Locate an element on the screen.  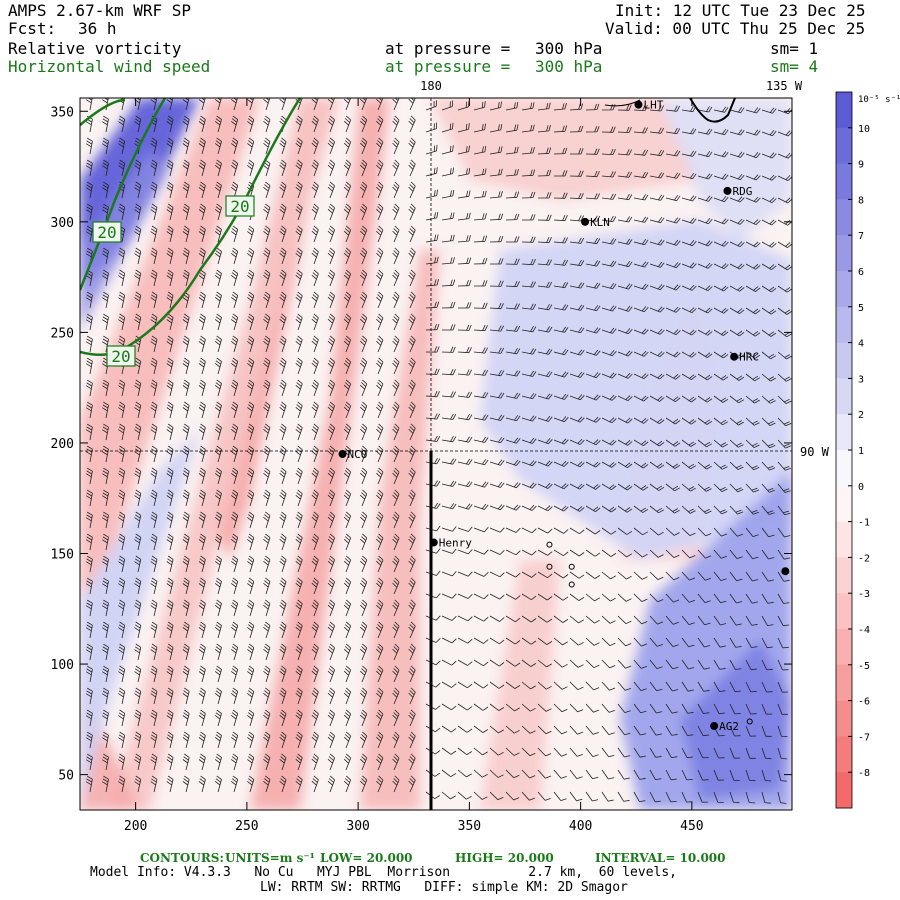
contour-label-box: 20 is located at coordinates (107, 232).